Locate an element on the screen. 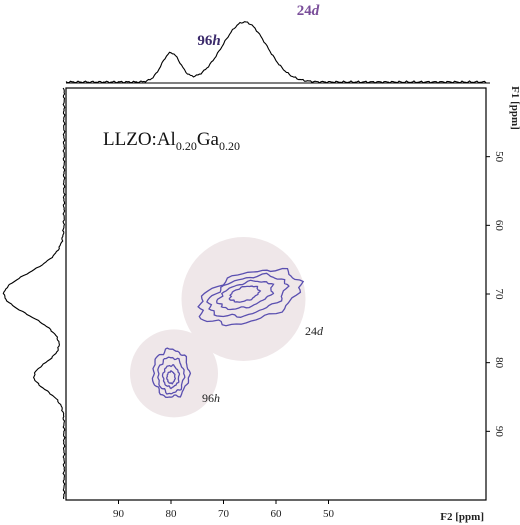 The height and width of the screenshot is (525, 520). f1-projection is located at coordinates (34, 293).